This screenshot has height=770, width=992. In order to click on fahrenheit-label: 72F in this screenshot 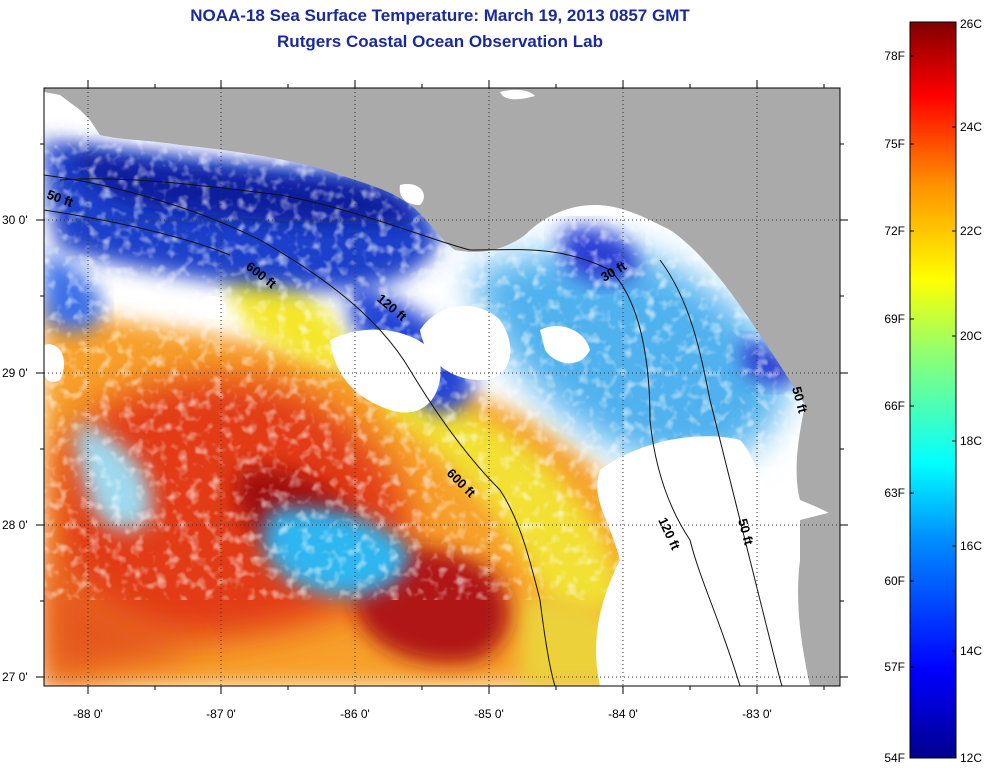, I will do `click(894, 231)`.